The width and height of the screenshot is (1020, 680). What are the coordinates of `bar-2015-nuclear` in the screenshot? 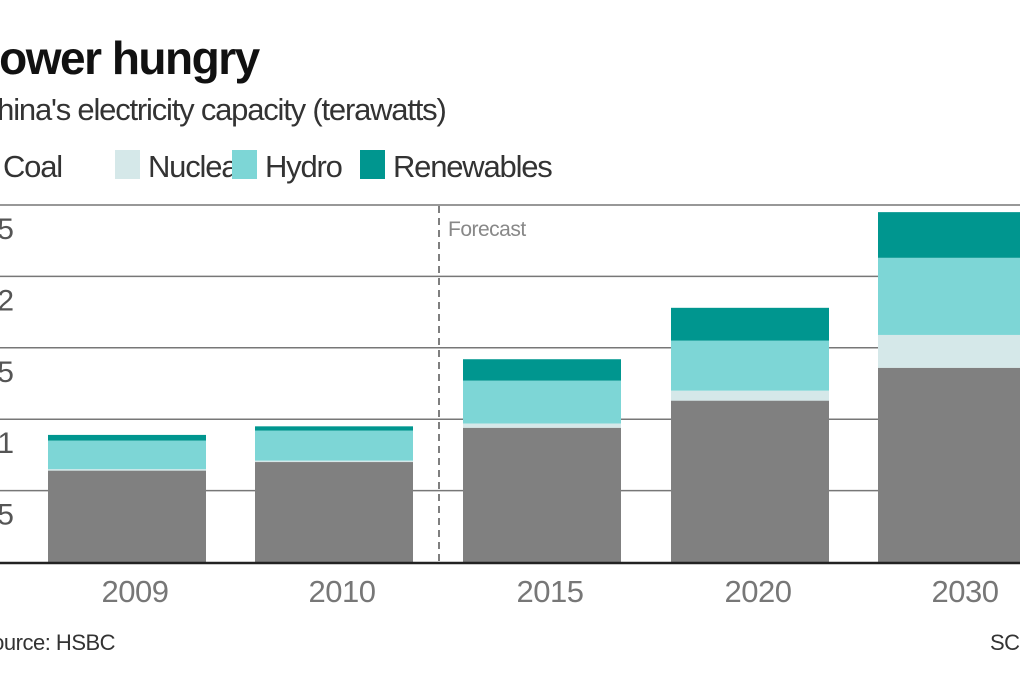 It's located at (542, 425).